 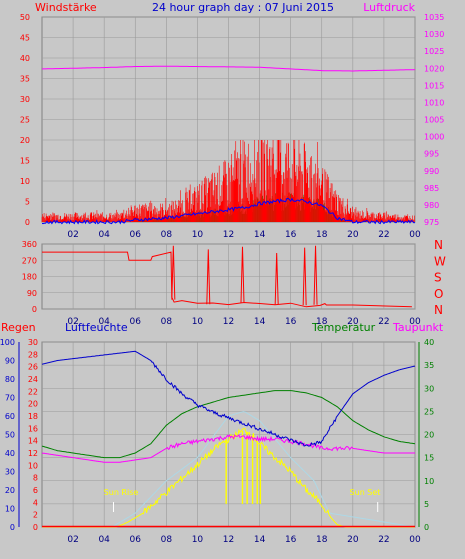 I want to click on temperature-line, so click(x=228, y=424).